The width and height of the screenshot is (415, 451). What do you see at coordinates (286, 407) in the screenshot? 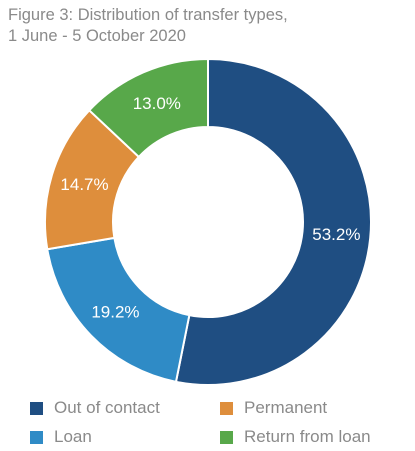
I see `legend-label: Permanent` at bounding box center [286, 407].